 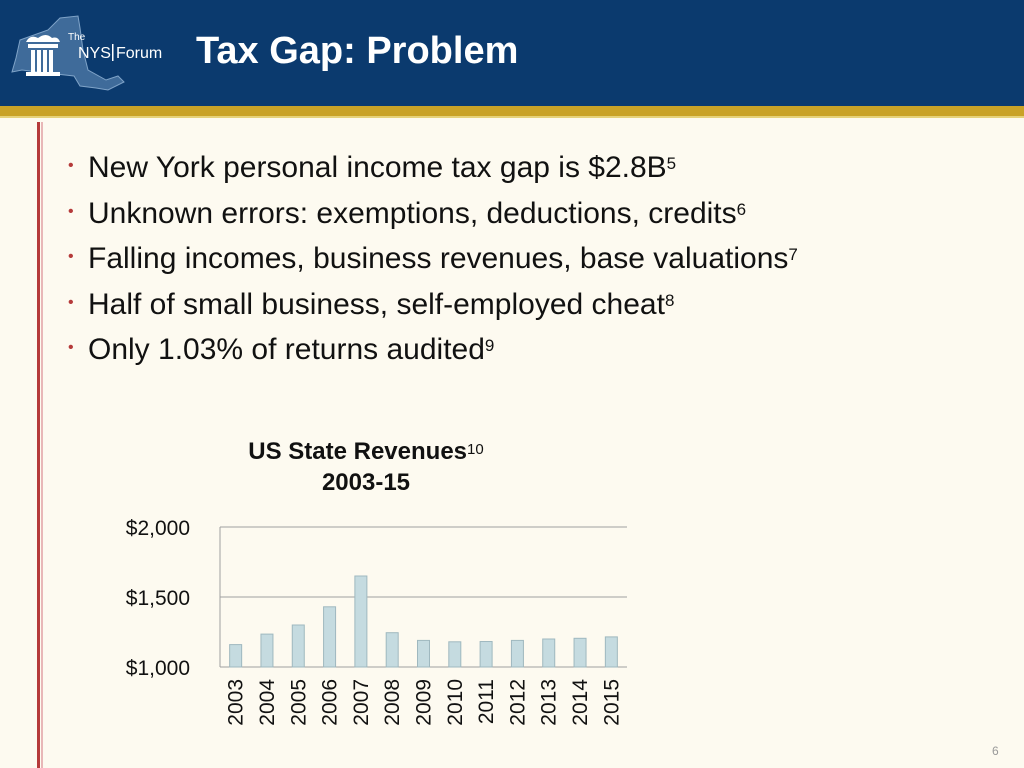 What do you see at coordinates (512, 111) in the screenshot?
I see `header-gold-stripe` at bounding box center [512, 111].